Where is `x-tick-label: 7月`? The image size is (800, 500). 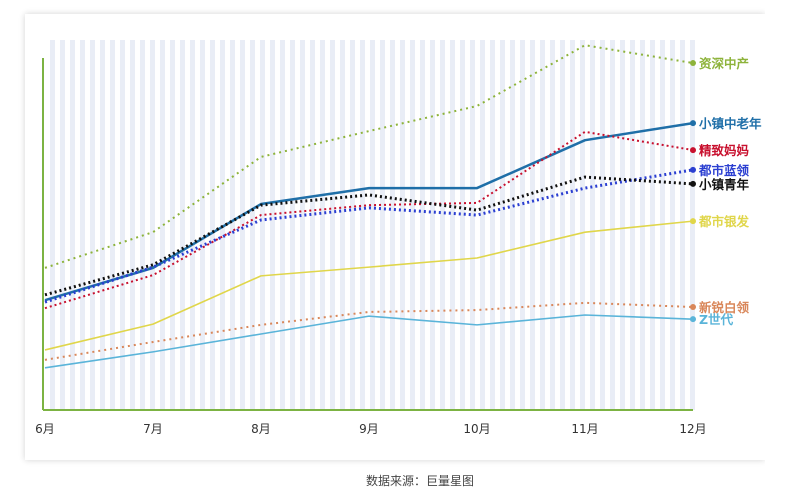
x-tick-label: 7月 is located at coordinates (153, 429).